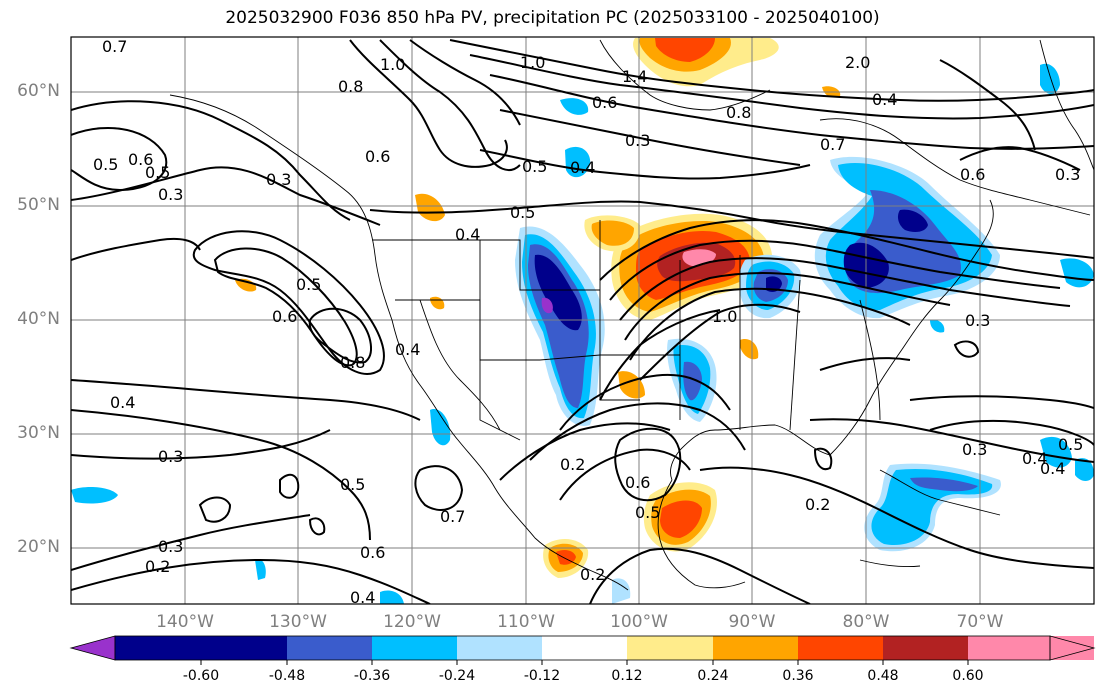  Describe the element at coordinates (457, 676) in the screenshot. I see `colorbar-tick-label: -0.24` at that location.